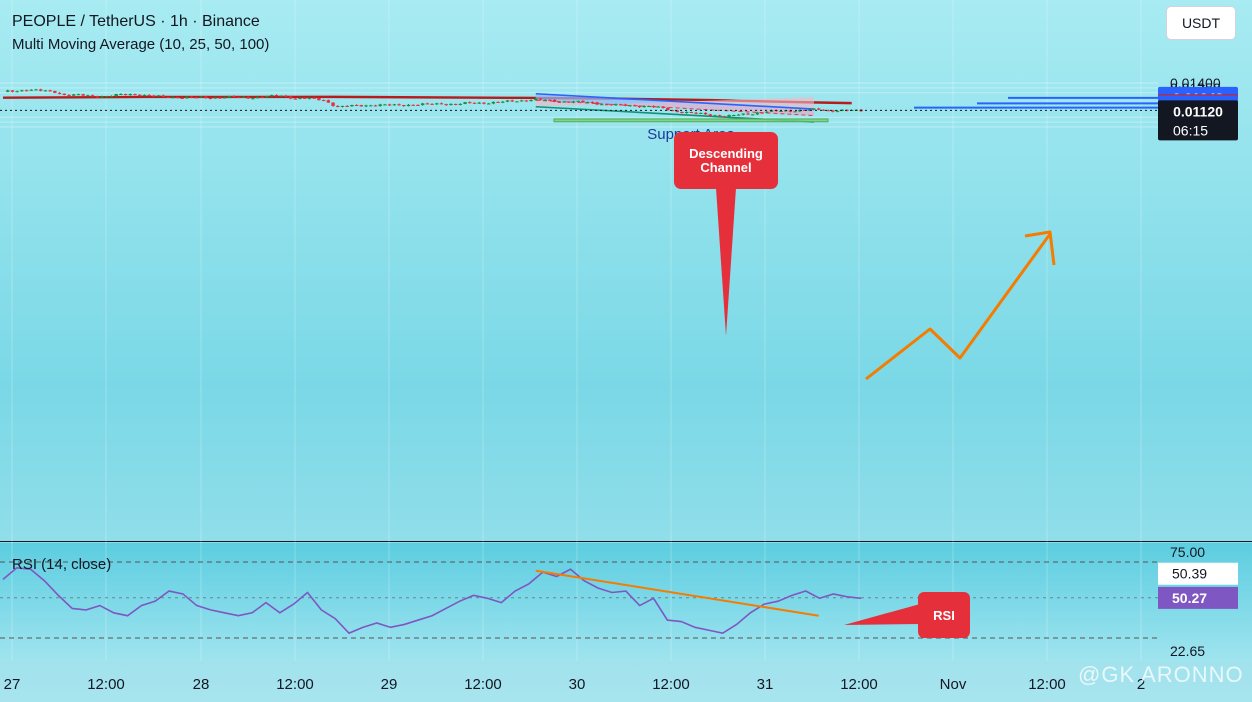 The height and width of the screenshot is (702, 1252). What do you see at coordinates (944, 615) in the screenshot?
I see `rsi-callout-label: RSI` at bounding box center [944, 615].